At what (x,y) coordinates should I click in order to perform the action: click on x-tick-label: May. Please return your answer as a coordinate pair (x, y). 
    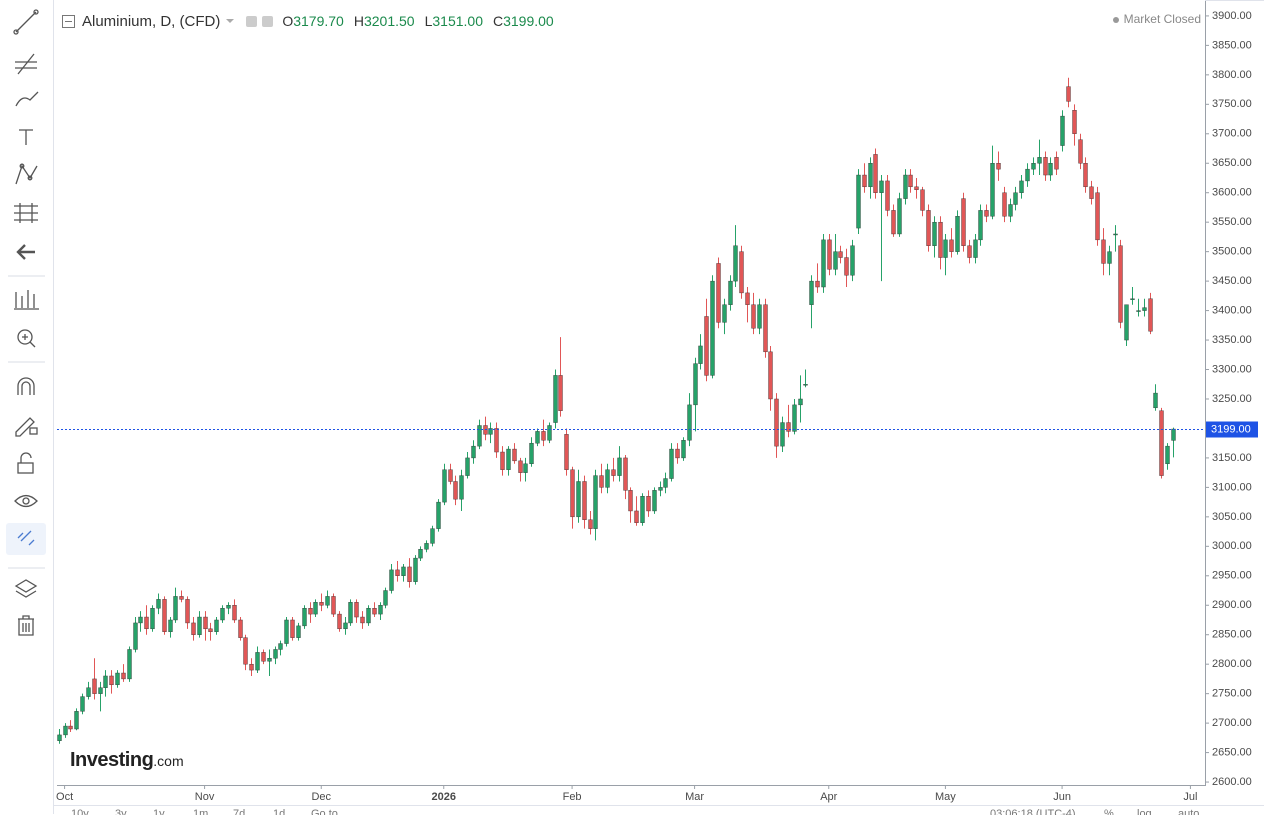
    Looking at the image, I should click on (945, 797).